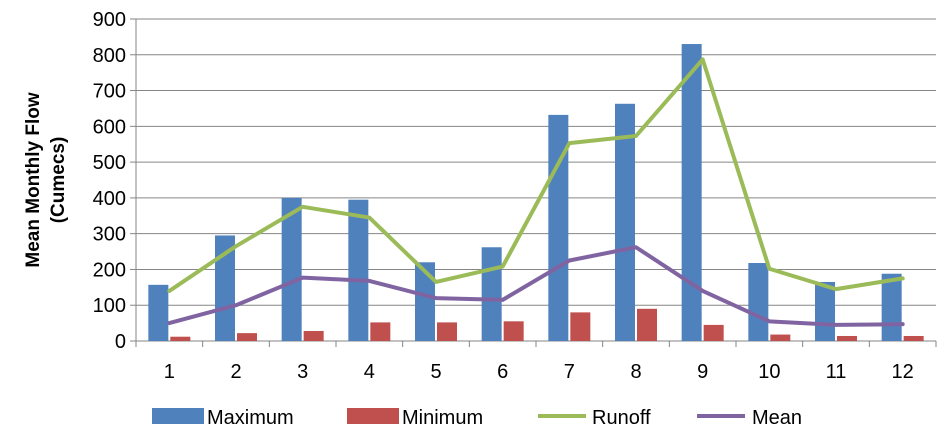 Image resolution: width=949 pixels, height=434 pixels. Describe the element at coordinates (109, 163) in the screenshot. I see `y-tick-label: 500` at that location.